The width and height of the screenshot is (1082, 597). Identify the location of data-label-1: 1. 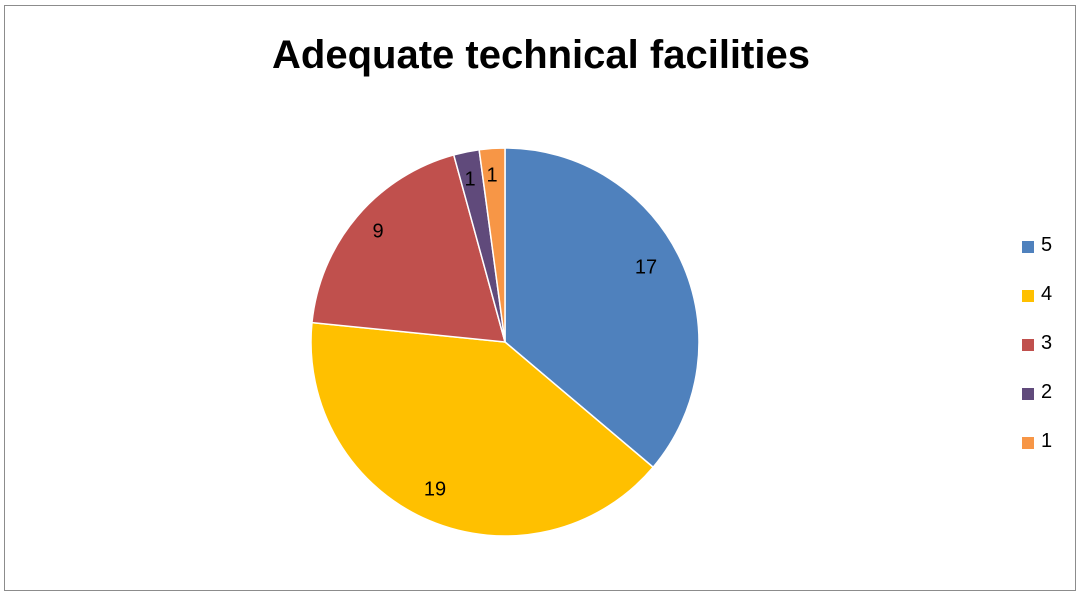
(491, 175).